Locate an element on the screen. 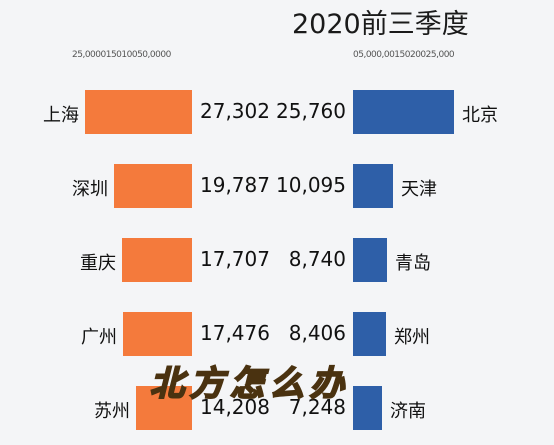  left-value-label-2: 19,787 is located at coordinates (235, 185).